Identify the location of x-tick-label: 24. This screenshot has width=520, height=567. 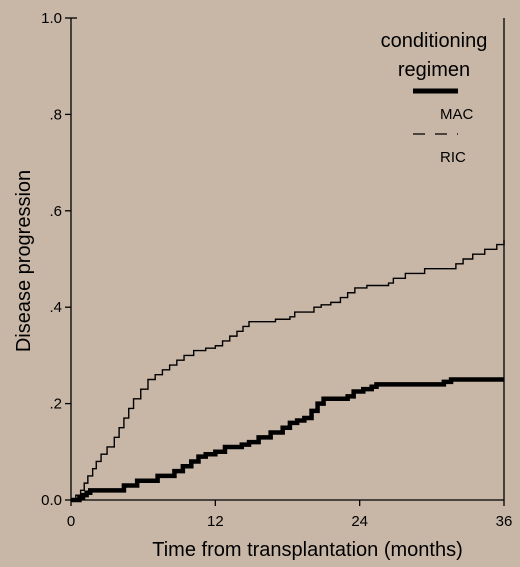
(359, 521).